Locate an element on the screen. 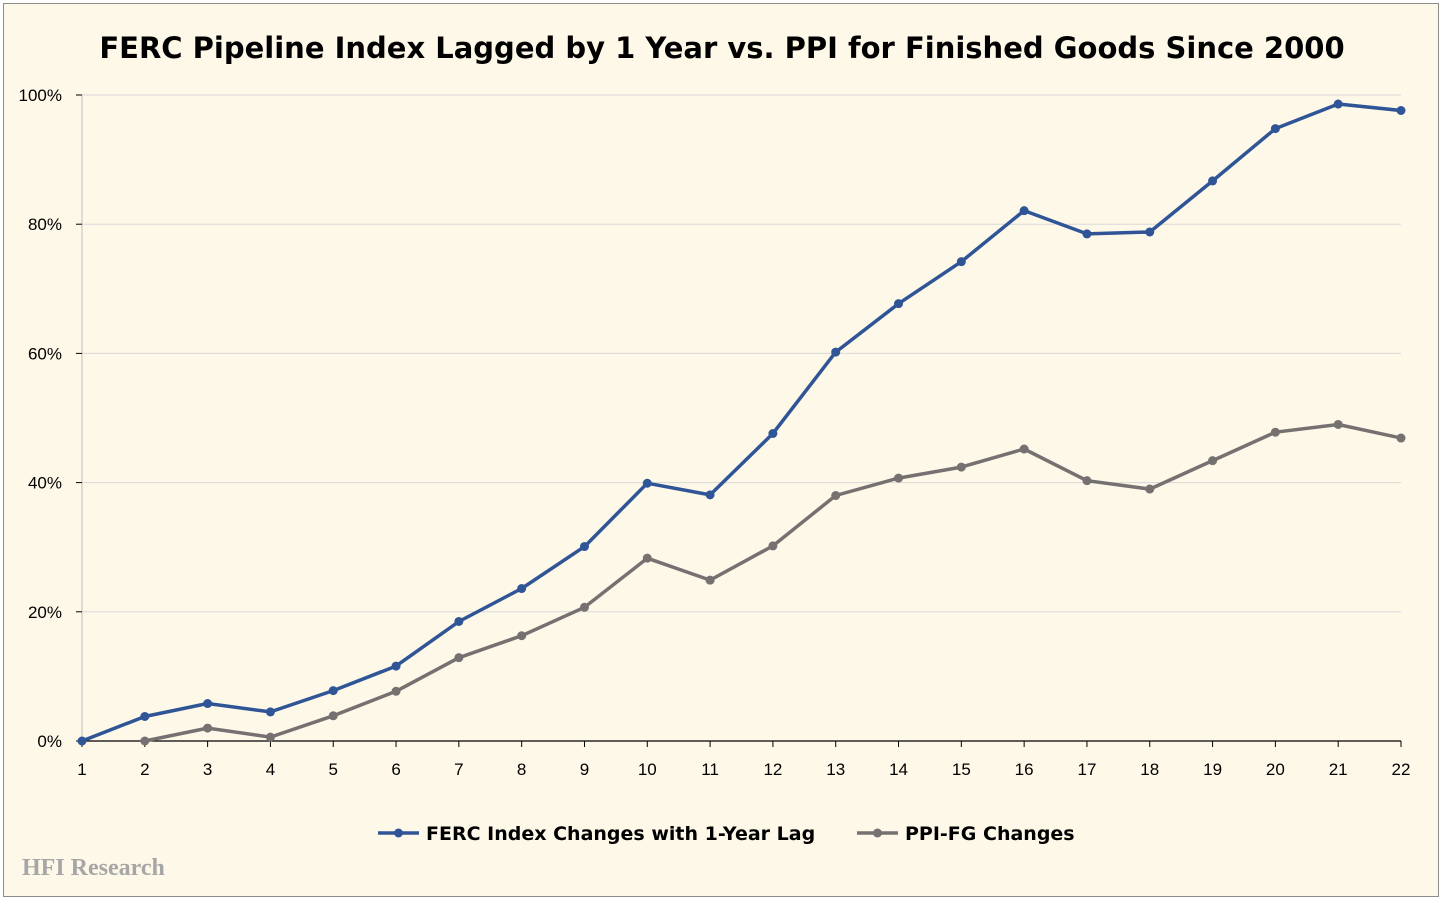 This screenshot has width=1444, height=902. x-tick-label: 10 is located at coordinates (647, 769).